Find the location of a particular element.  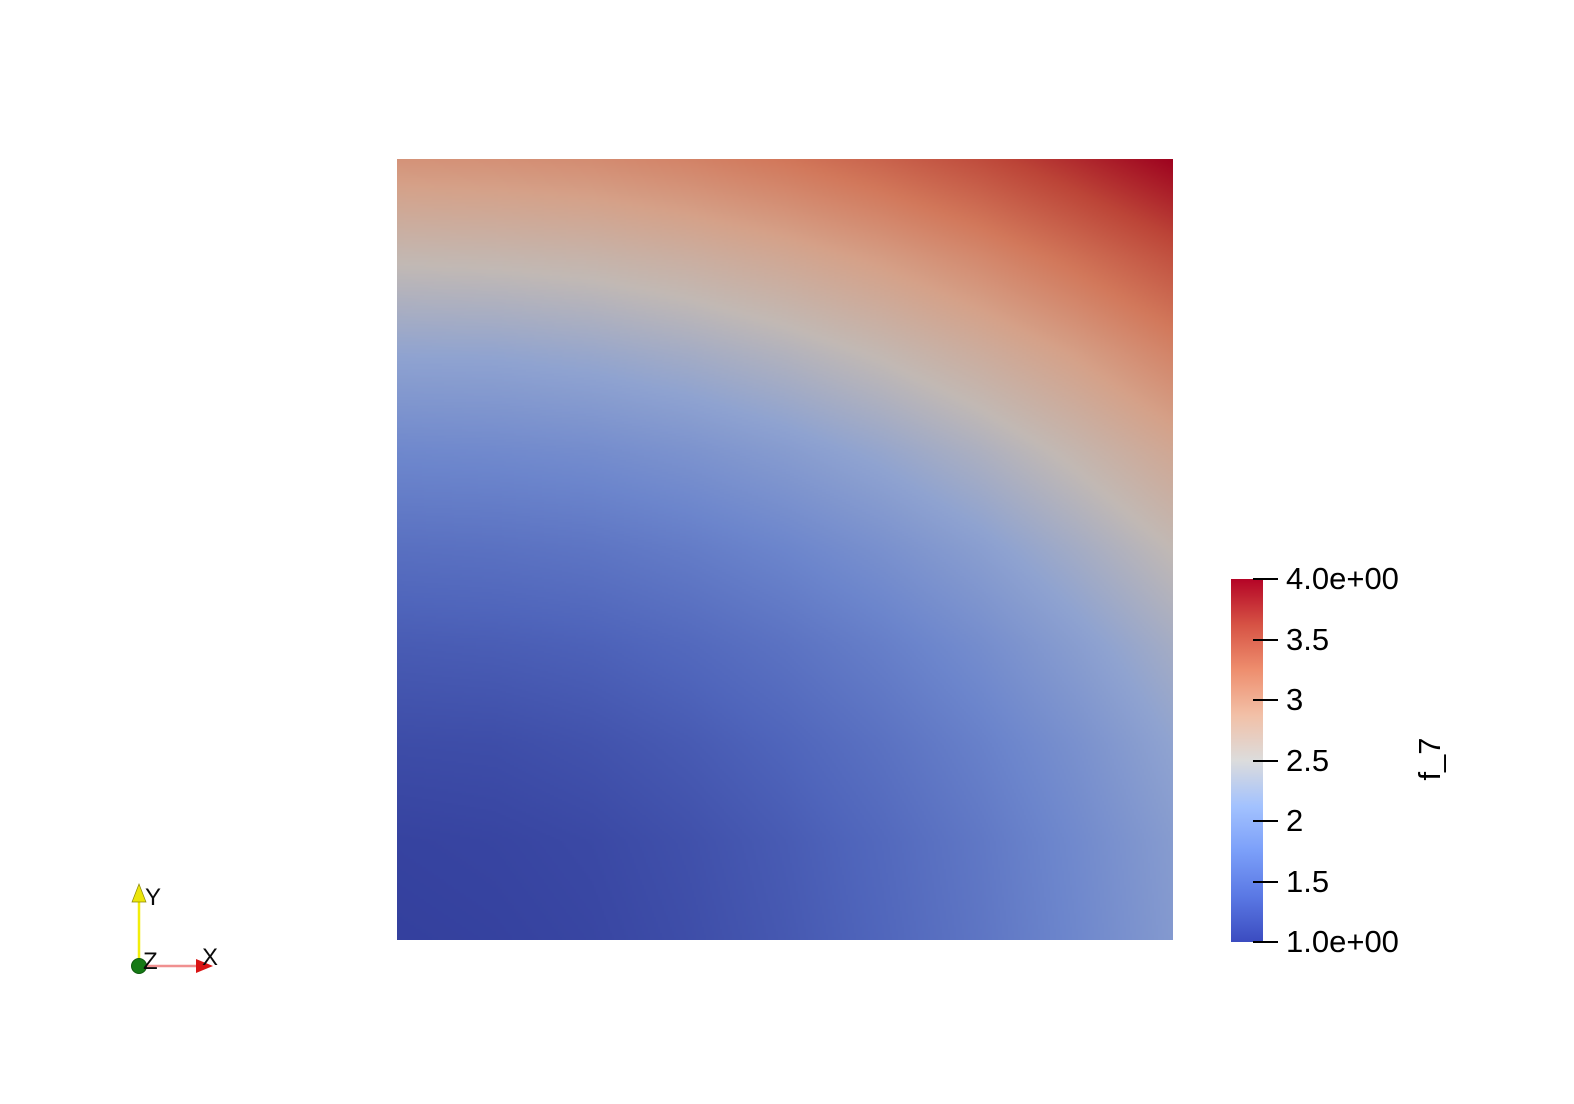

colorbar-title-text: f_7 is located at coordinates (1429, 759).